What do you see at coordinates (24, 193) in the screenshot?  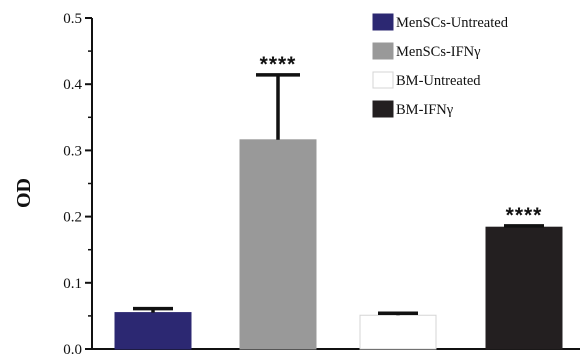 I see `y-axis-title: OD` at bounding box center [24, 193].